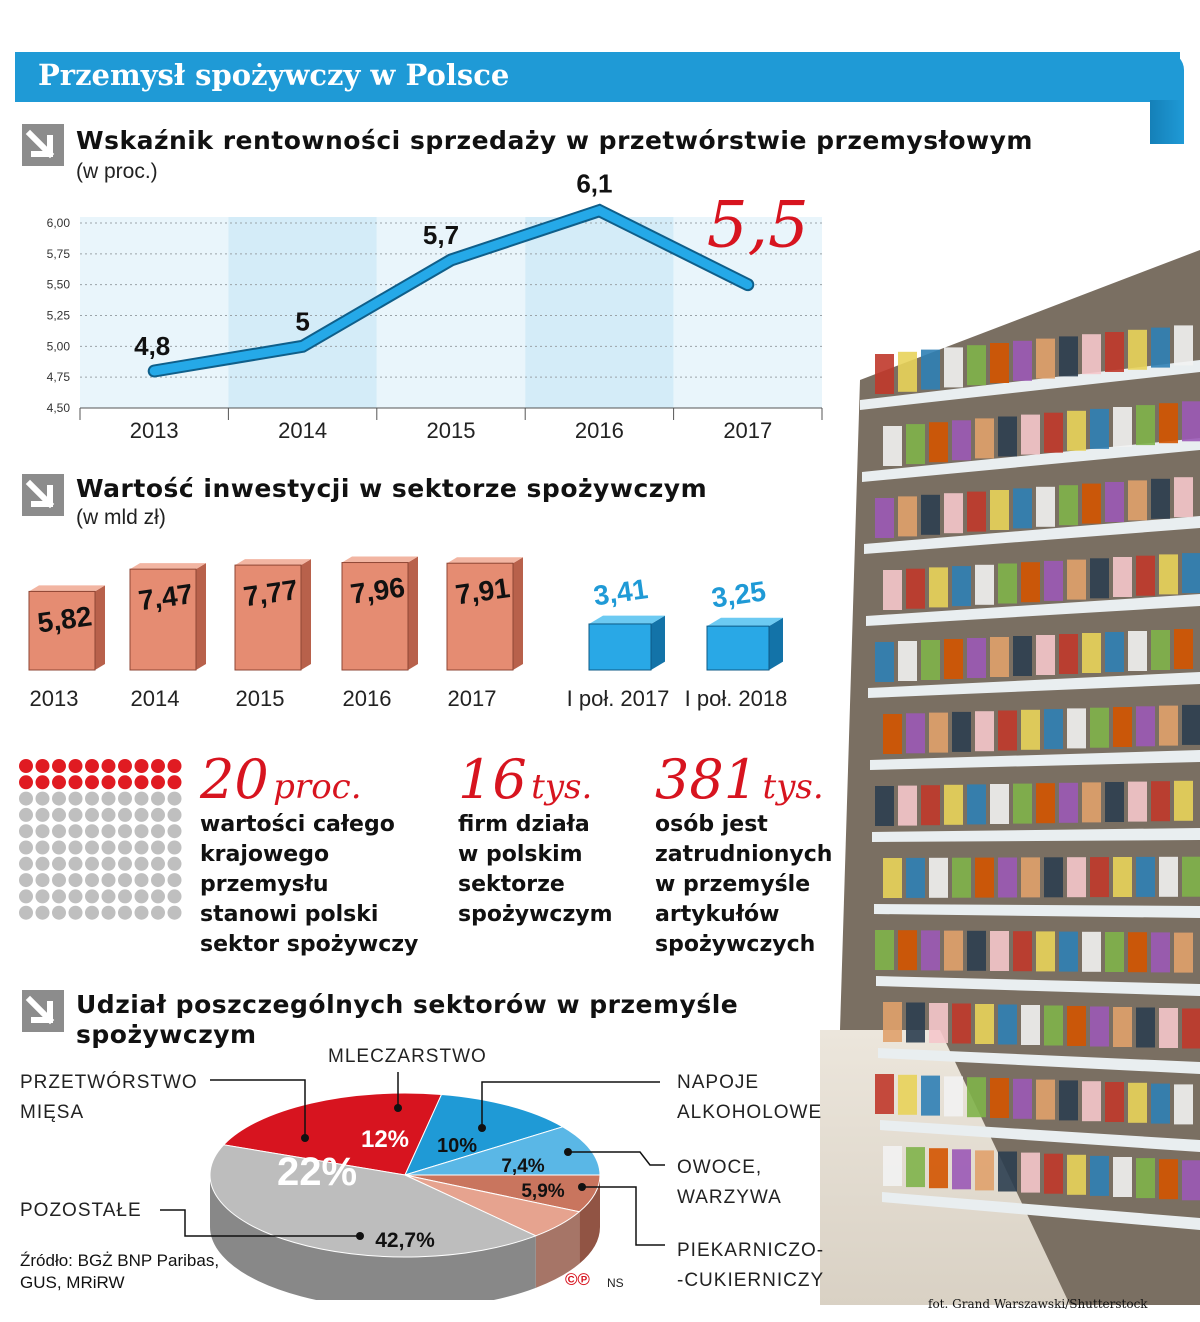  What do you see at coordinates (265, 854) in the screenshot?
I see `stat-1-line: krajowego` at bounding box center [265, 854].